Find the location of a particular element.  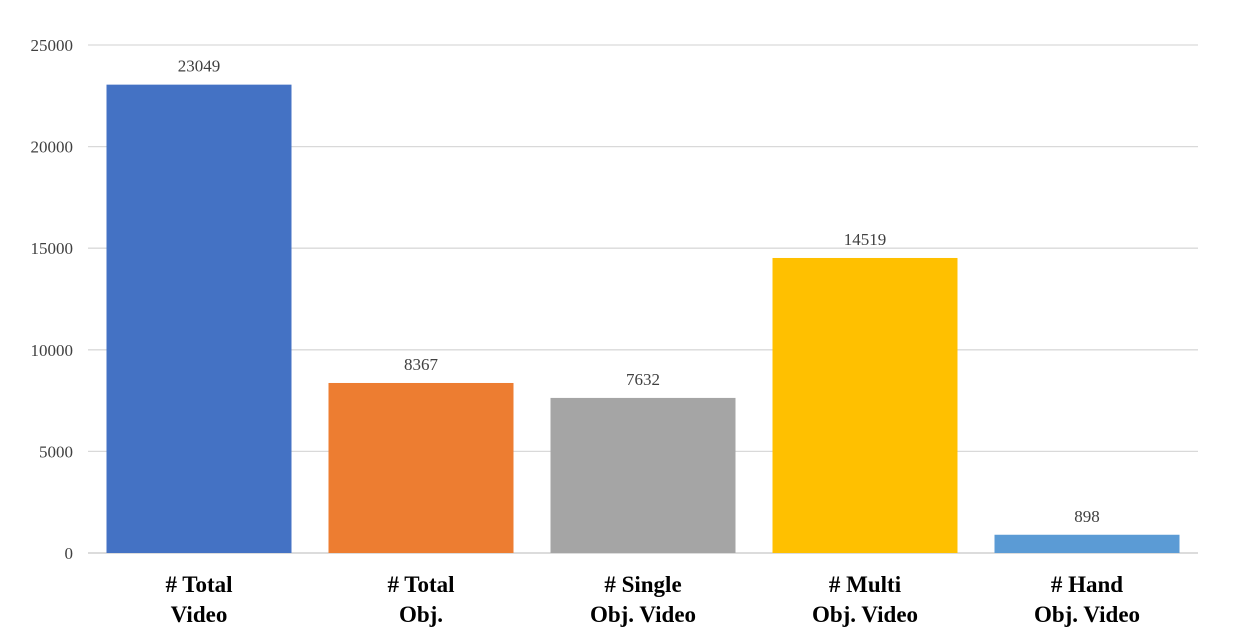

data-label: 7632 is located at coordinates (643, 379).